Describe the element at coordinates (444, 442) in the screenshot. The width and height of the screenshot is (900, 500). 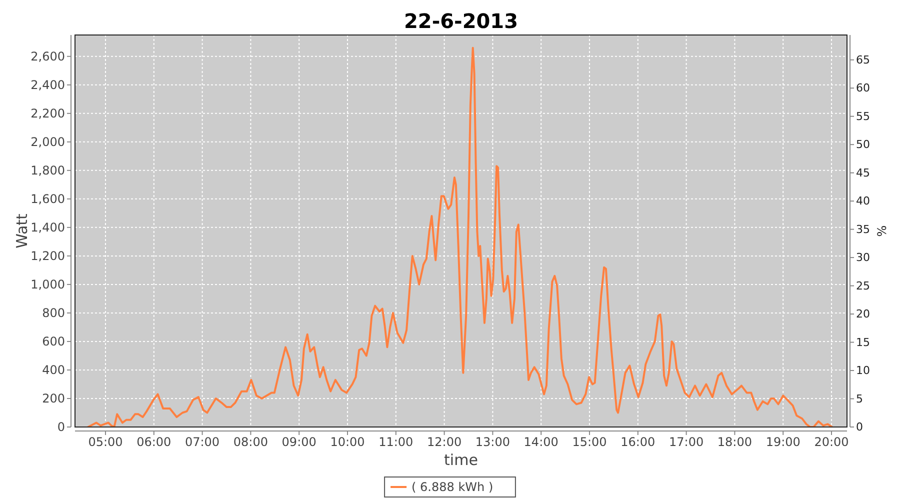
I see `x-tick-label: 12:00` at that location.